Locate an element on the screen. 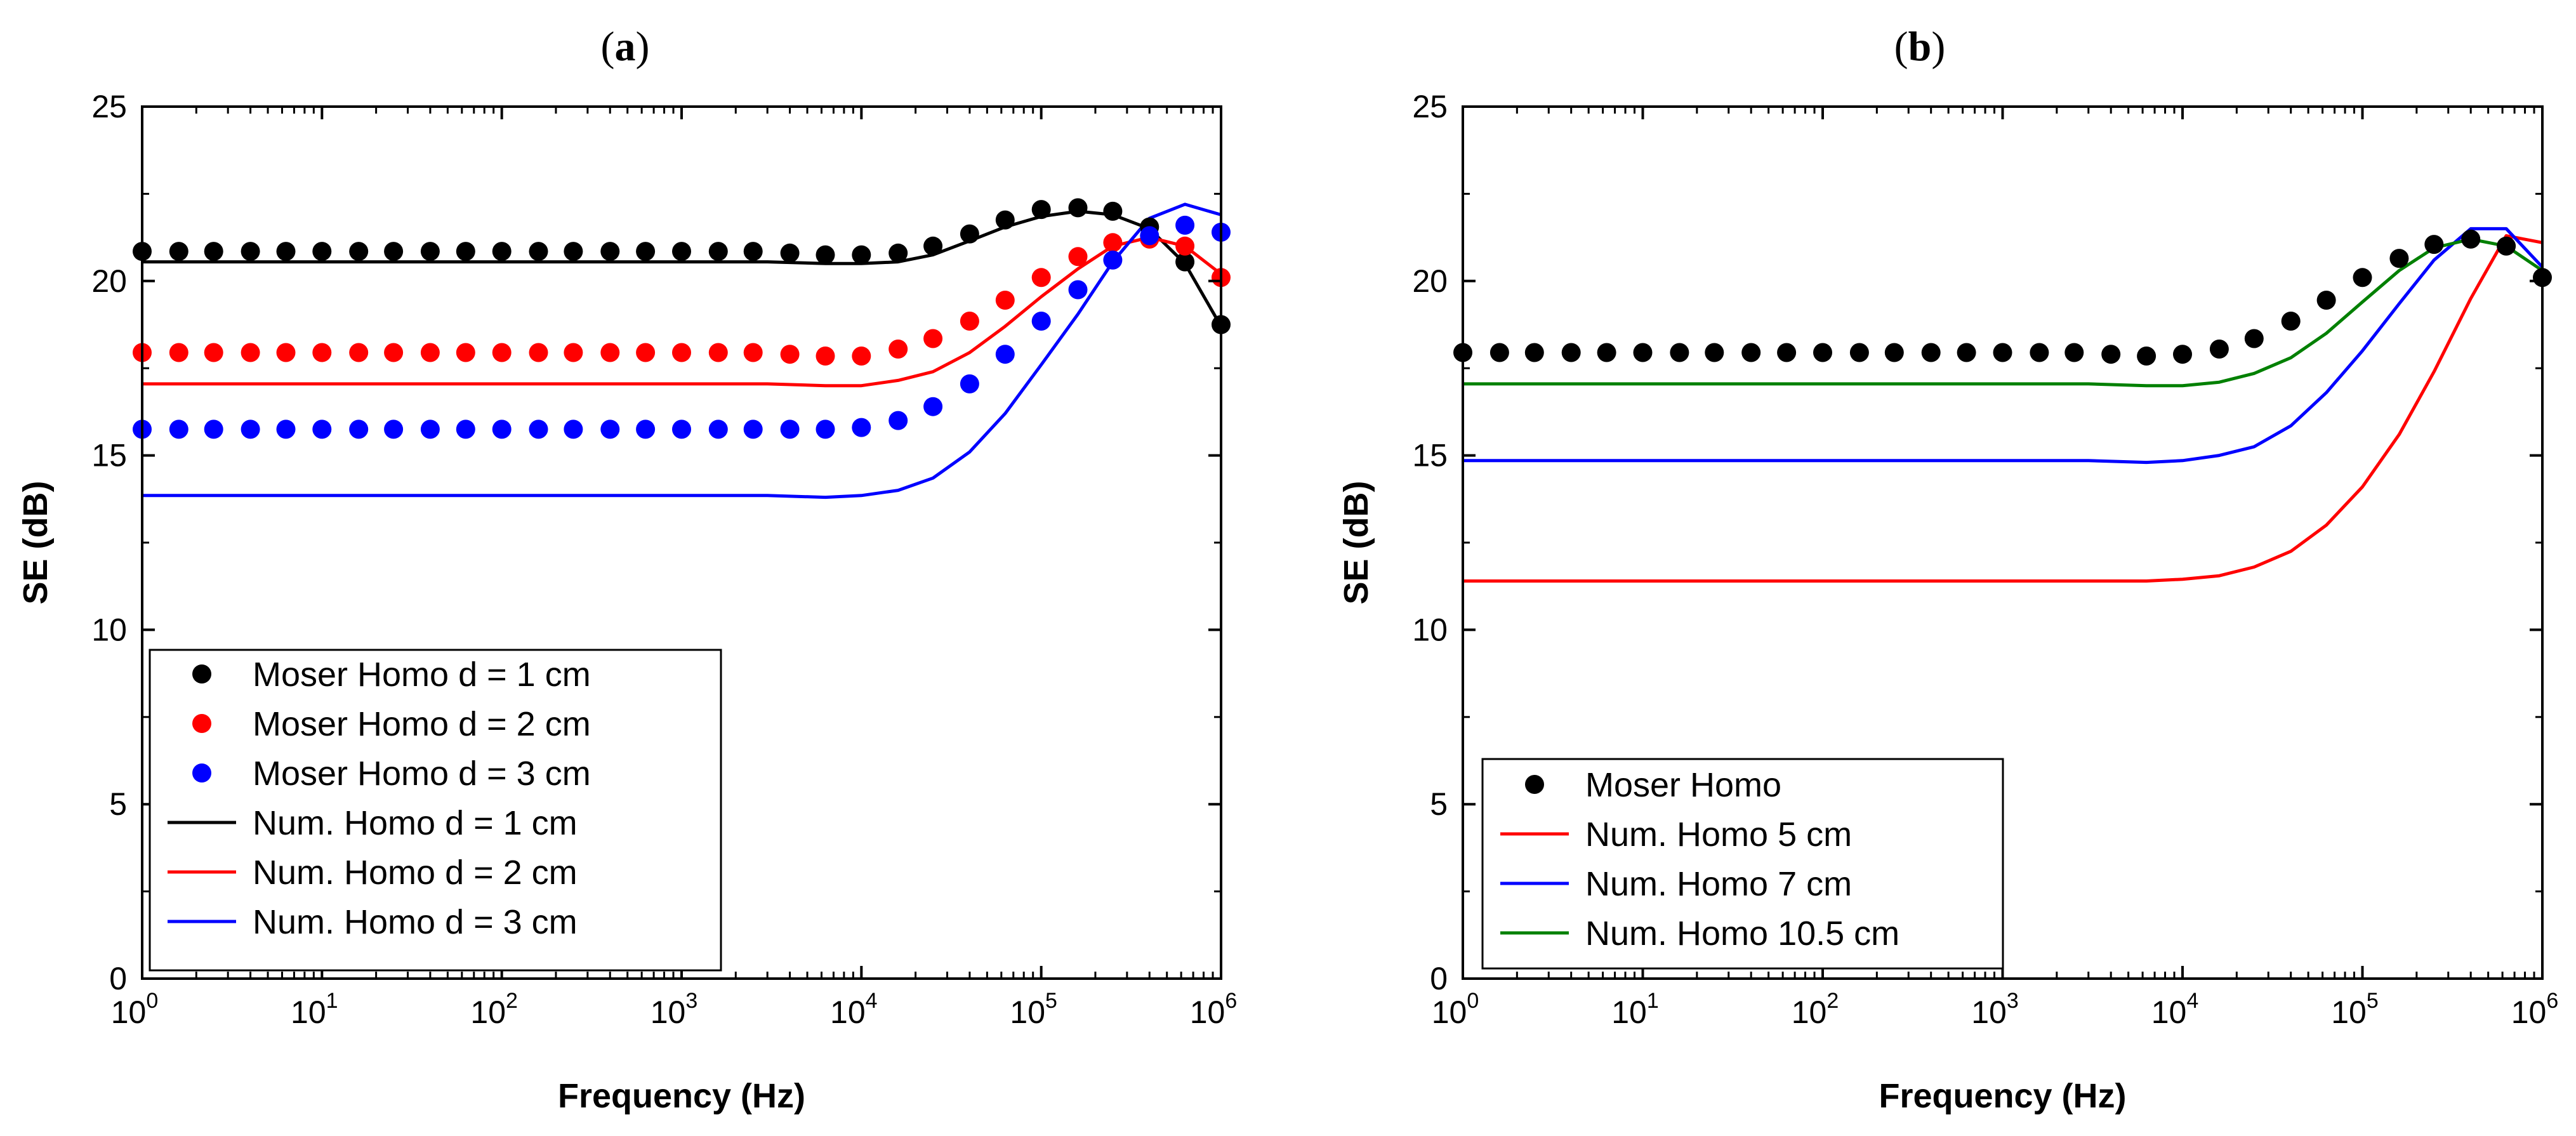 This screenshot has width=2576, height=1136. panel-label: (b) is located at coordinates (1920, 47).